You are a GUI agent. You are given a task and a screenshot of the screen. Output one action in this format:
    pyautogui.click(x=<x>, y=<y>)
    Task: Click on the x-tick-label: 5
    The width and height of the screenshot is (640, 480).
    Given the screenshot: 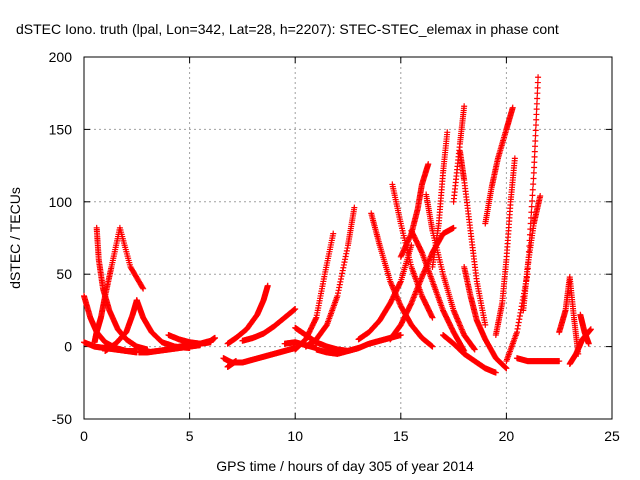 What is the action you would take?
    pyautogui.click(x=190, y=436)
    